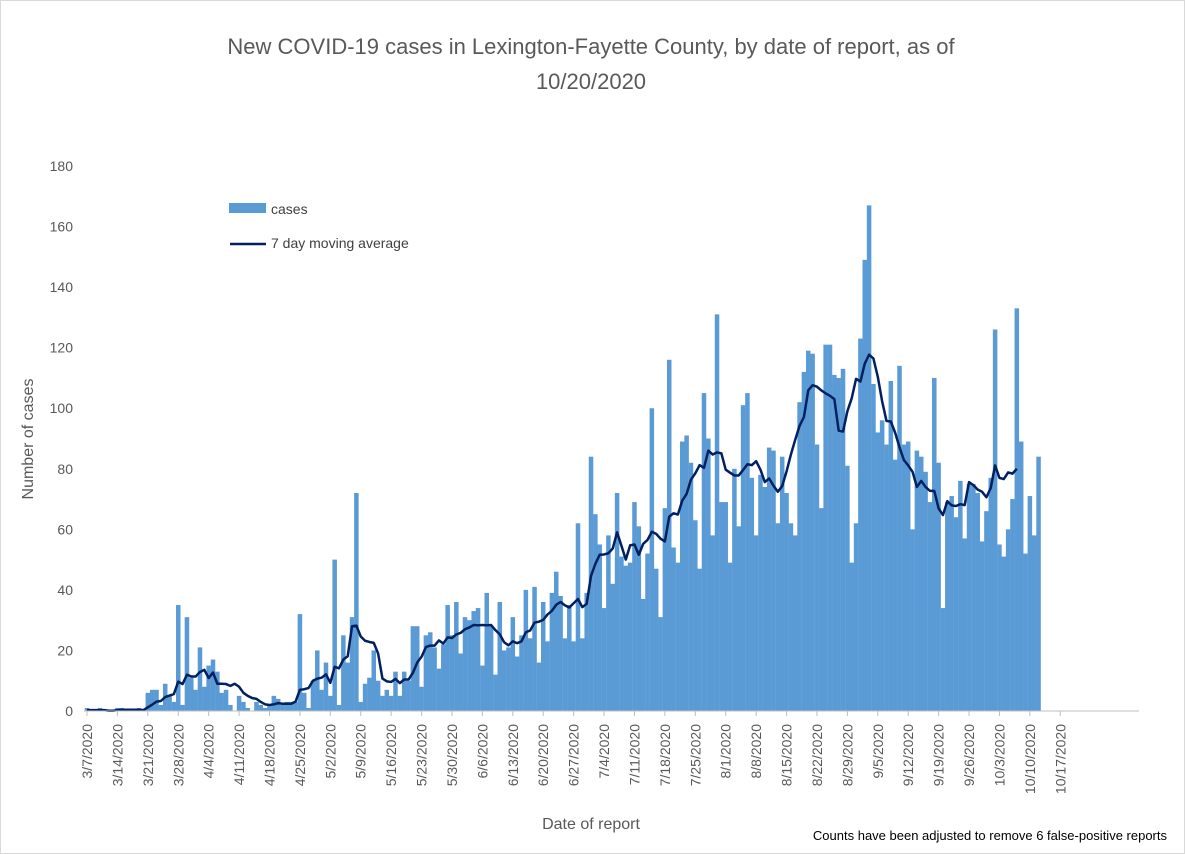  I want to click on x-tick-label: 4/11/2020, so click(239, 754).